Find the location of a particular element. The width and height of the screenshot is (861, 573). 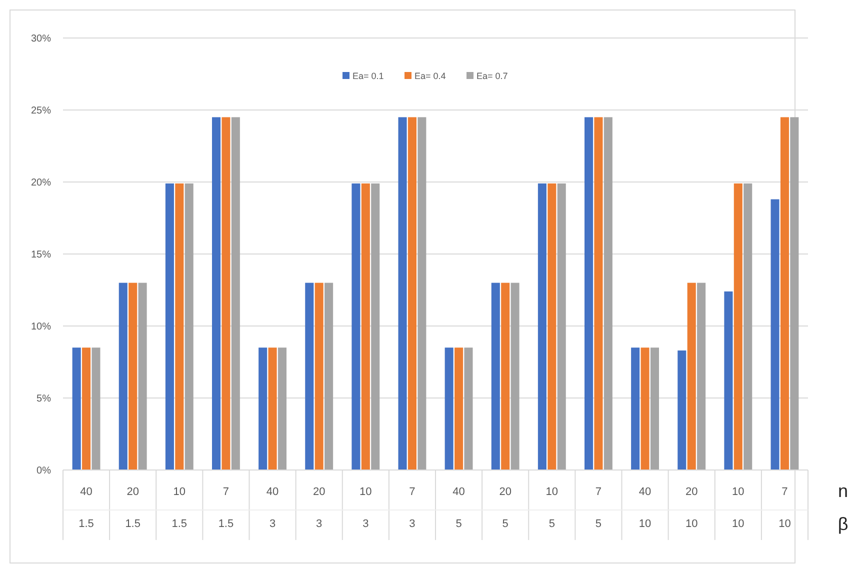

category-label: 10 1.5 is located at coordinates (180, 508).